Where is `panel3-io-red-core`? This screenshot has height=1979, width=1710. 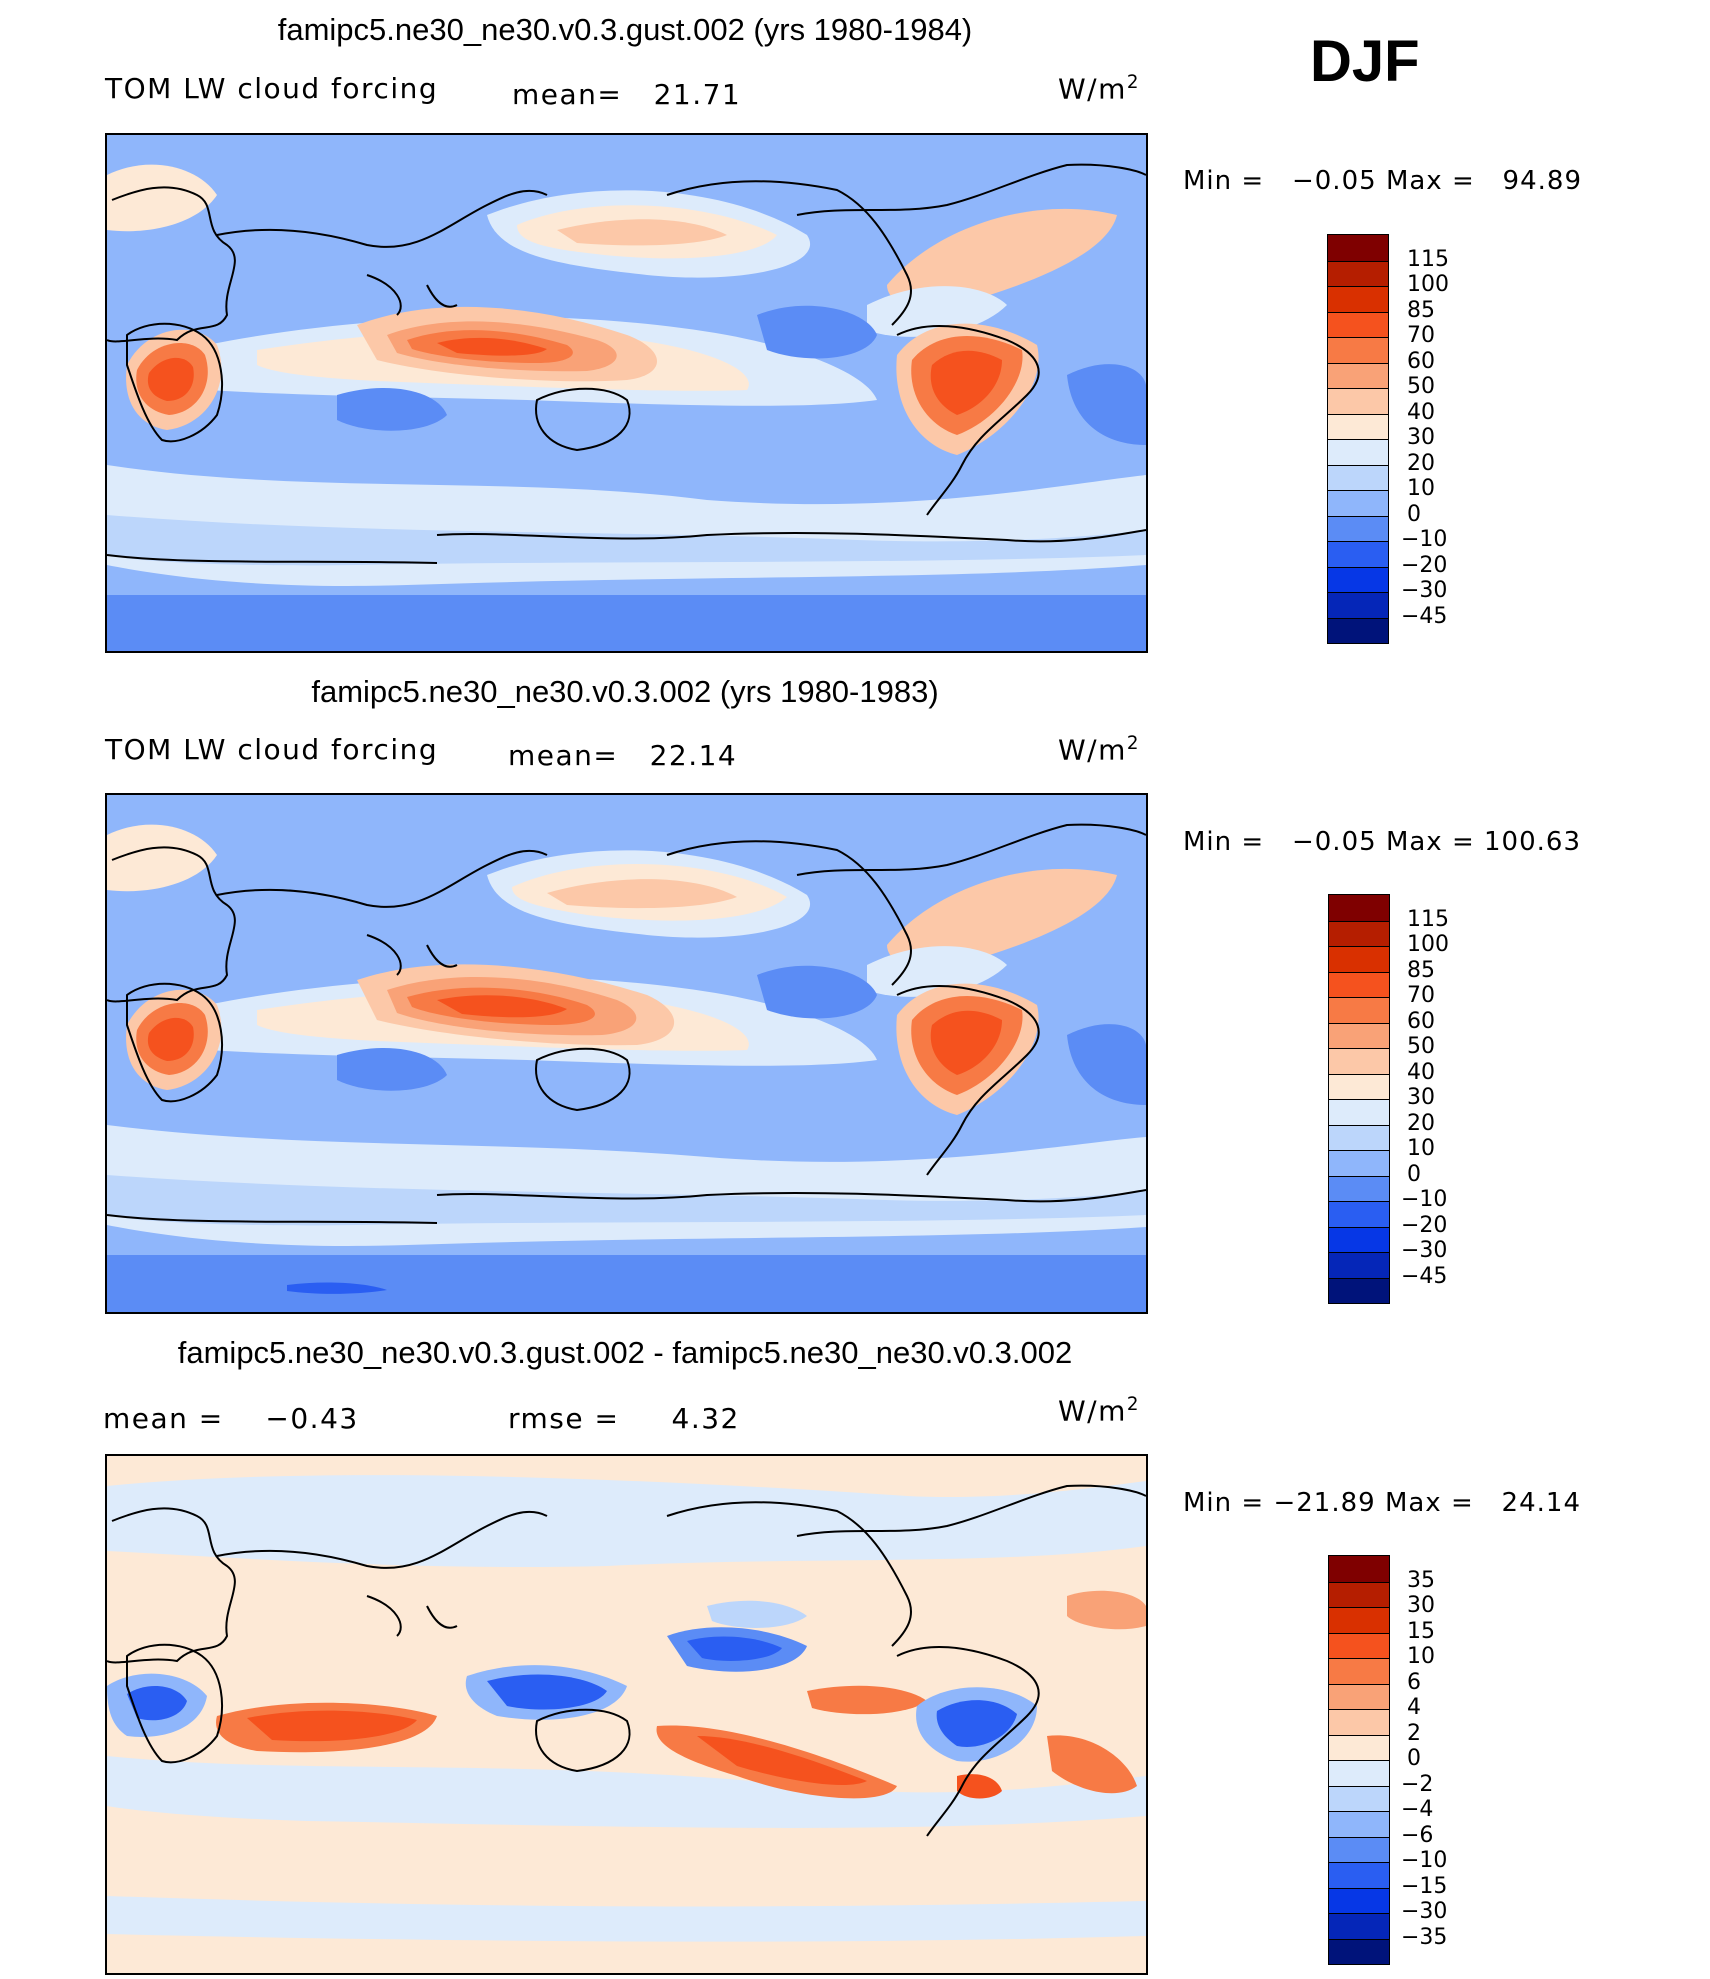
panel3-io-red-core is located at coordinates (332, 1726).